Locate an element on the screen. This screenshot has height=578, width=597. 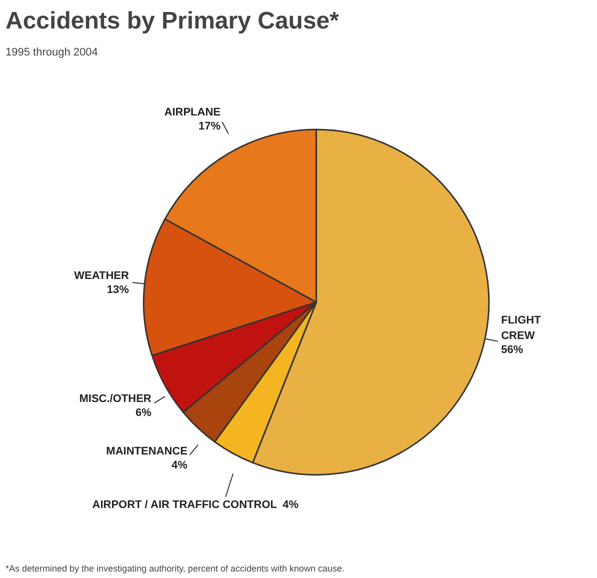
slice-label: MISC./OTHER is located at coordinates (115, 398).